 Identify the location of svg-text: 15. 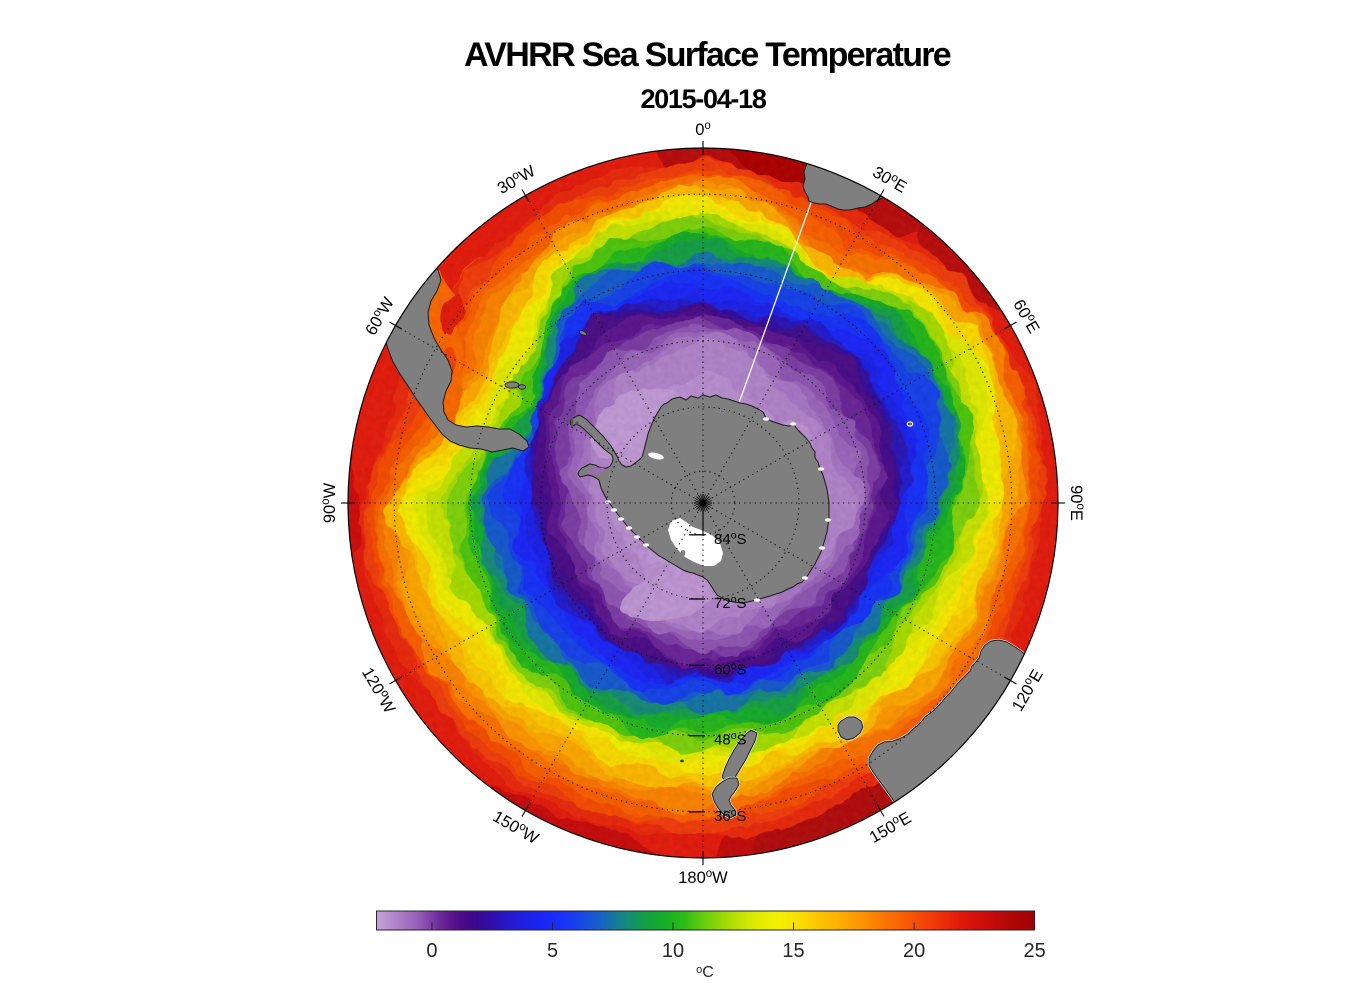
(793, 951).